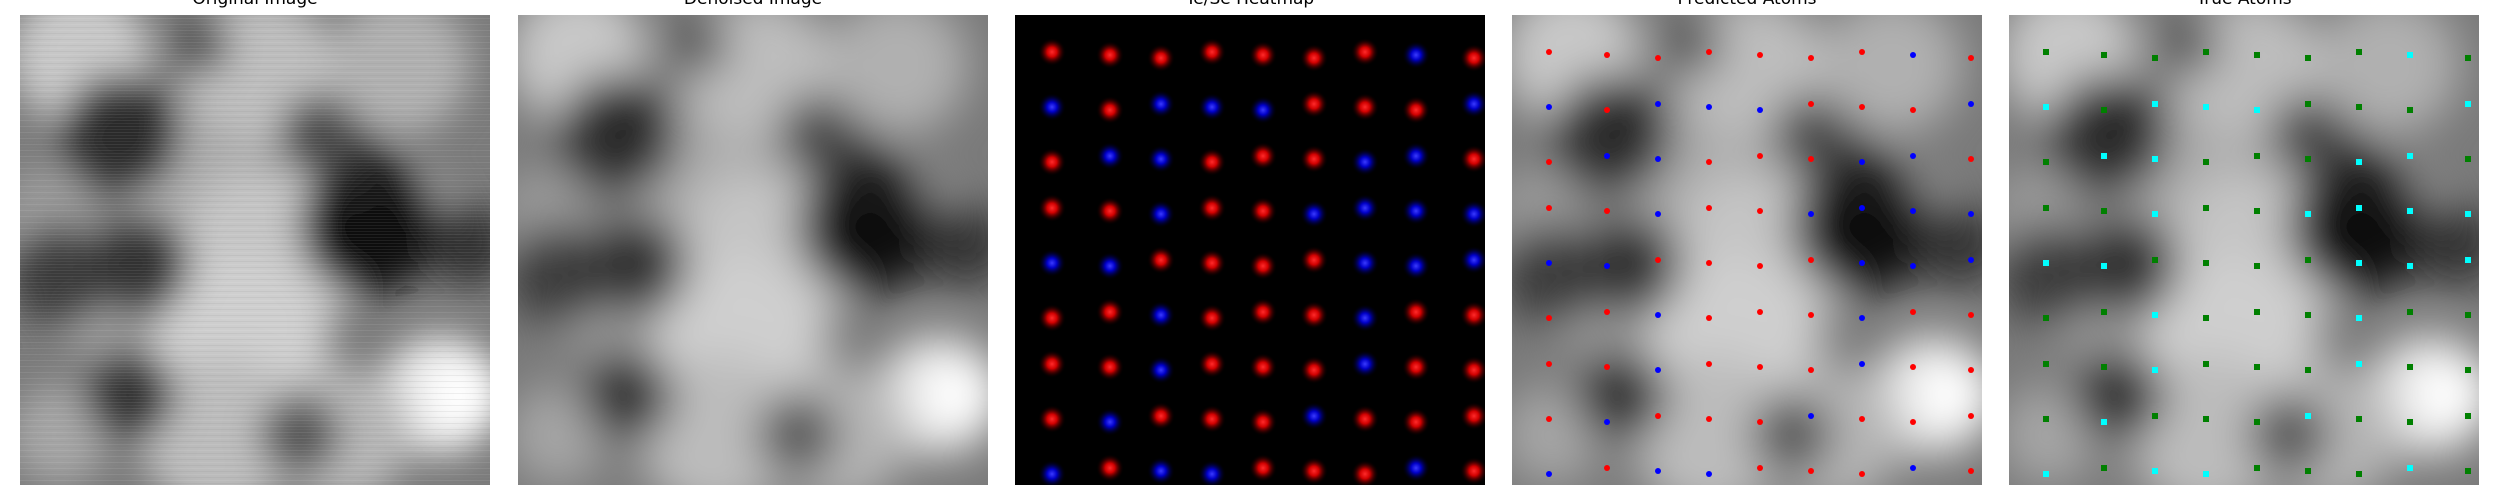 Image resolution: width=2500 pixels, height=500 pixels. Describe the element at coordinates (1747, 4) in the screenshot. I see `panel-title: Predicted Atoms` at that location.